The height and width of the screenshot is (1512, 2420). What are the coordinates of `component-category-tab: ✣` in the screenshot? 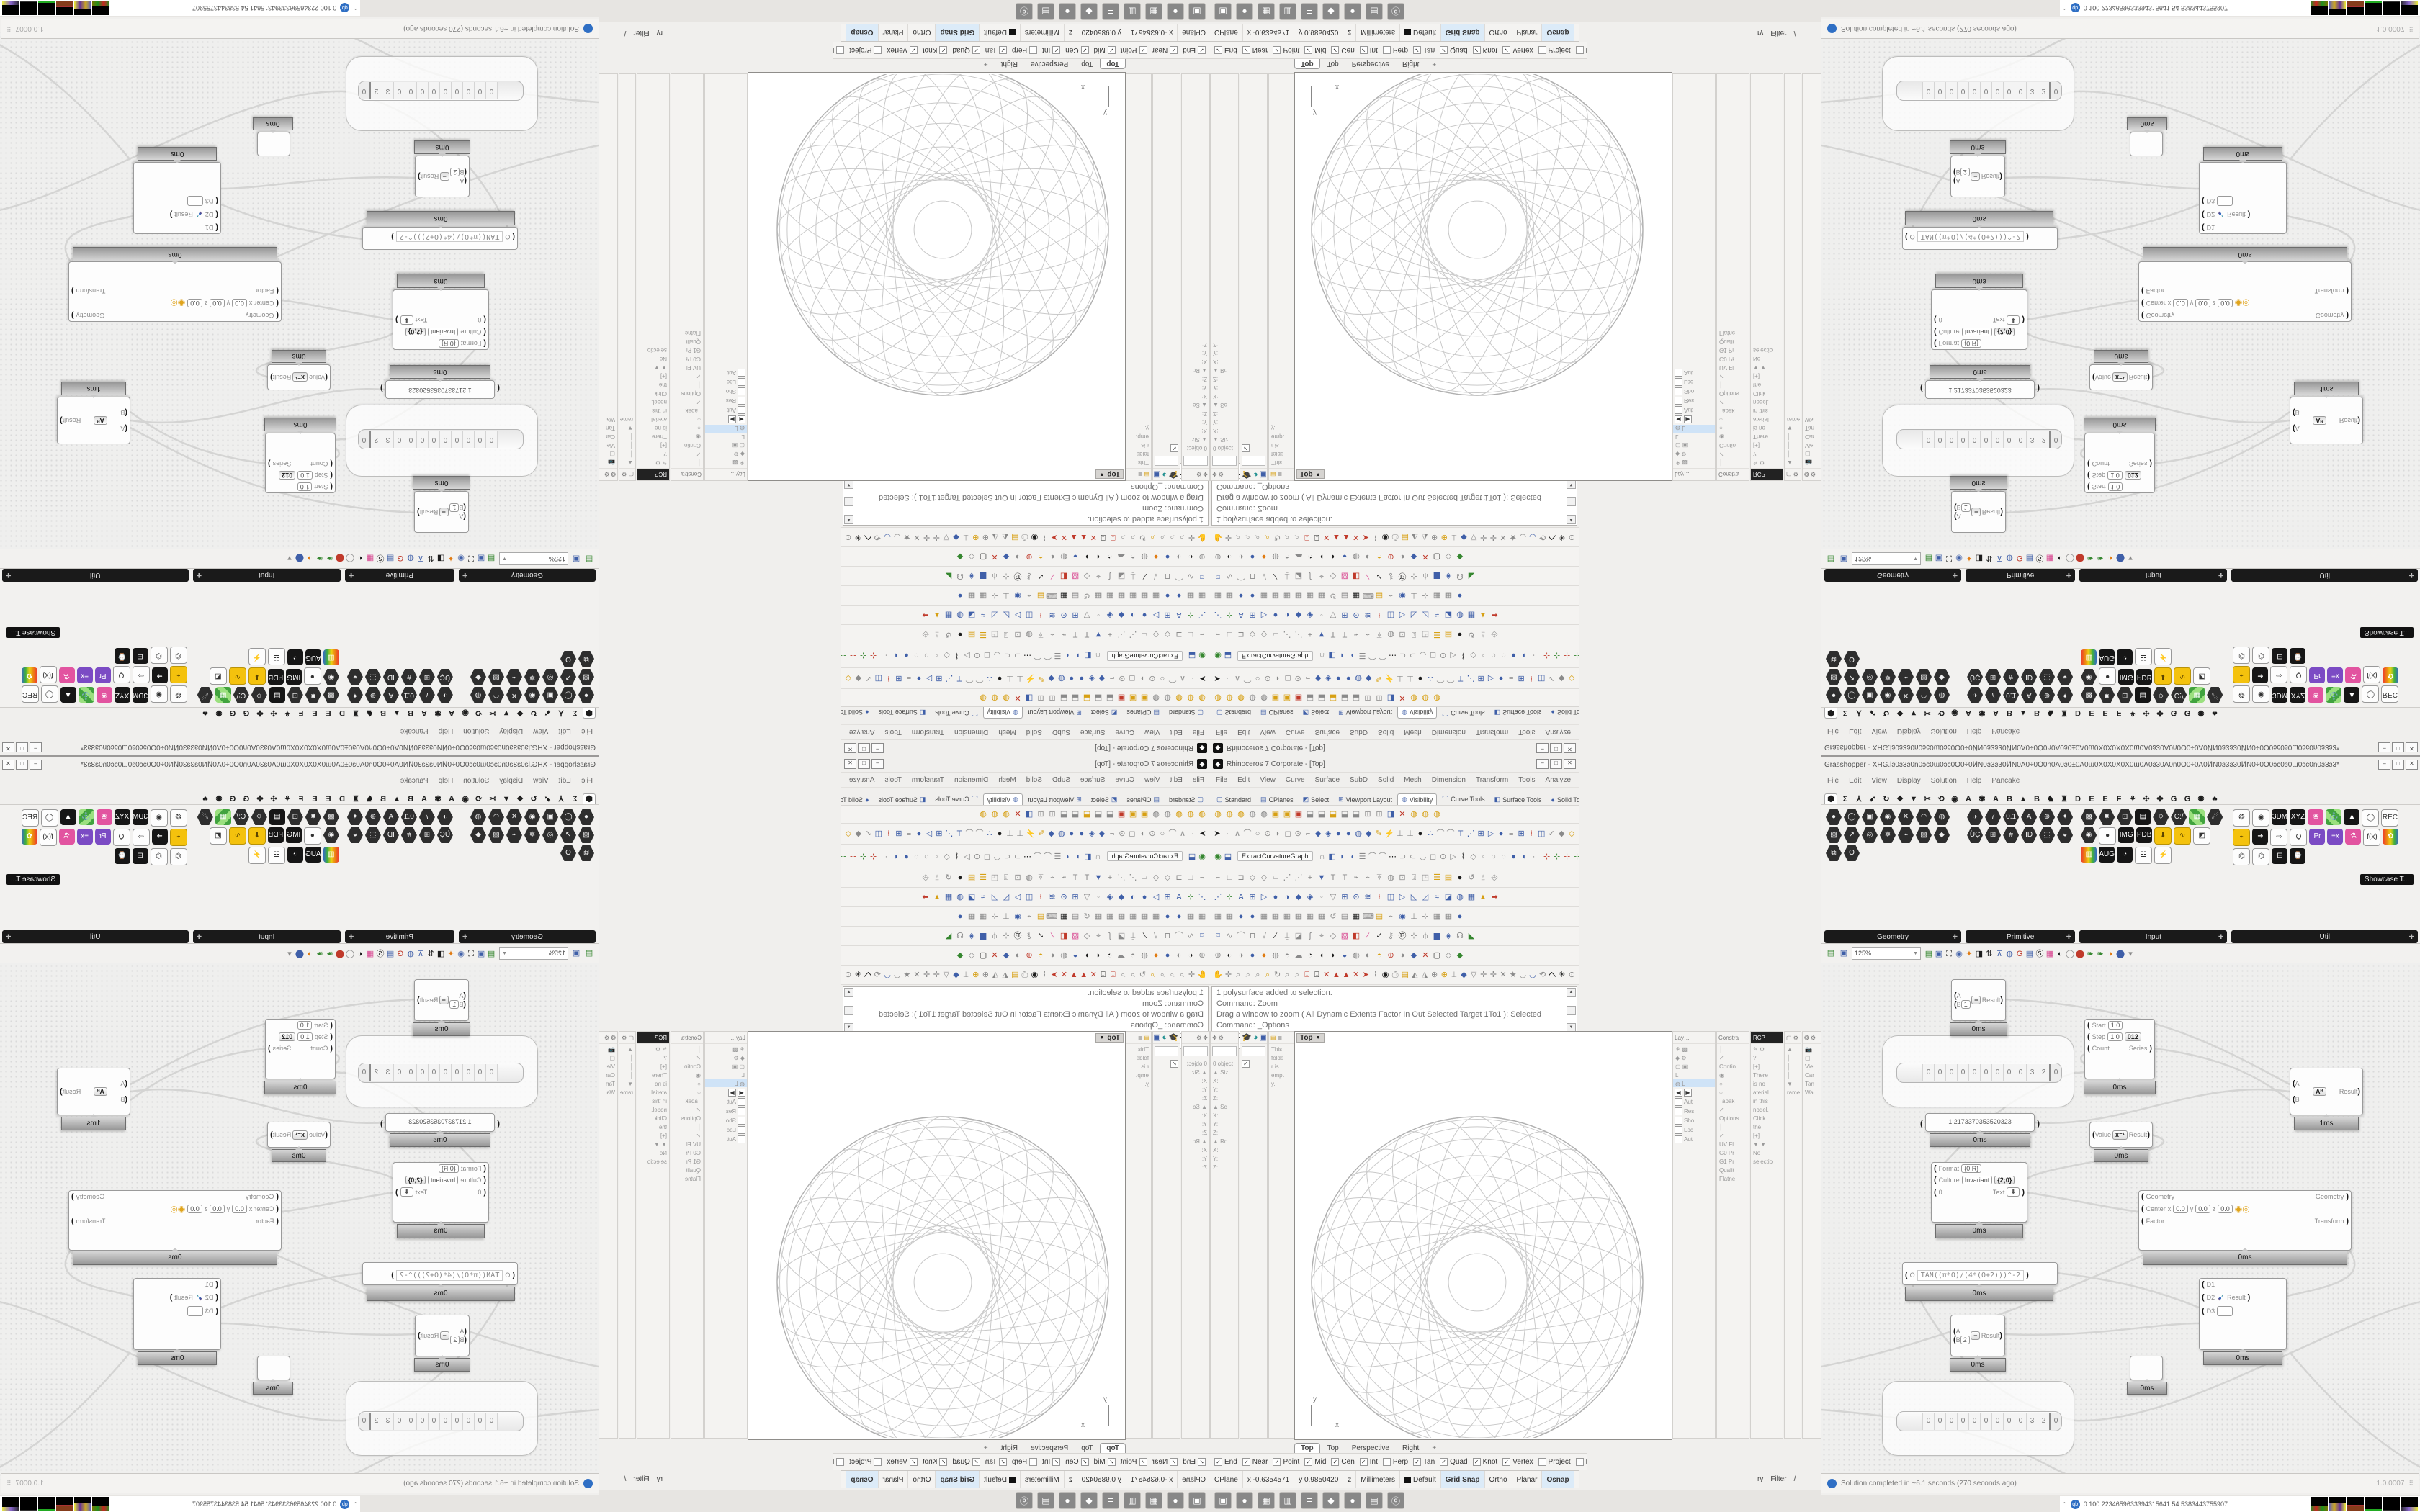 It's located at (2146, 799).